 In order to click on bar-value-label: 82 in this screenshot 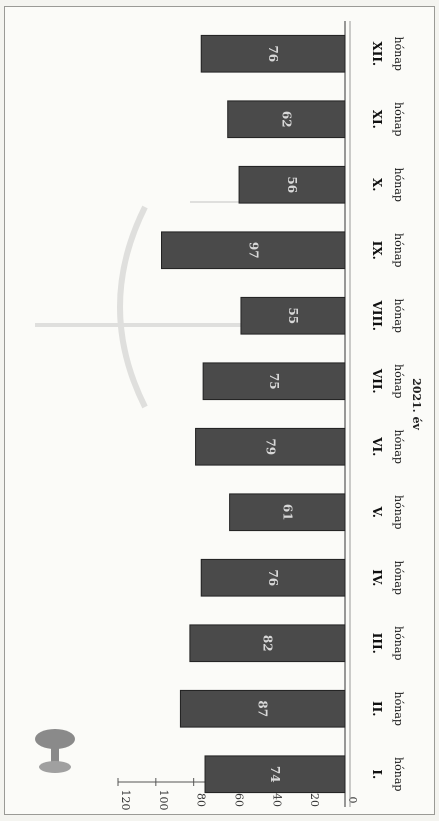, I will do `click(267, 643)`.